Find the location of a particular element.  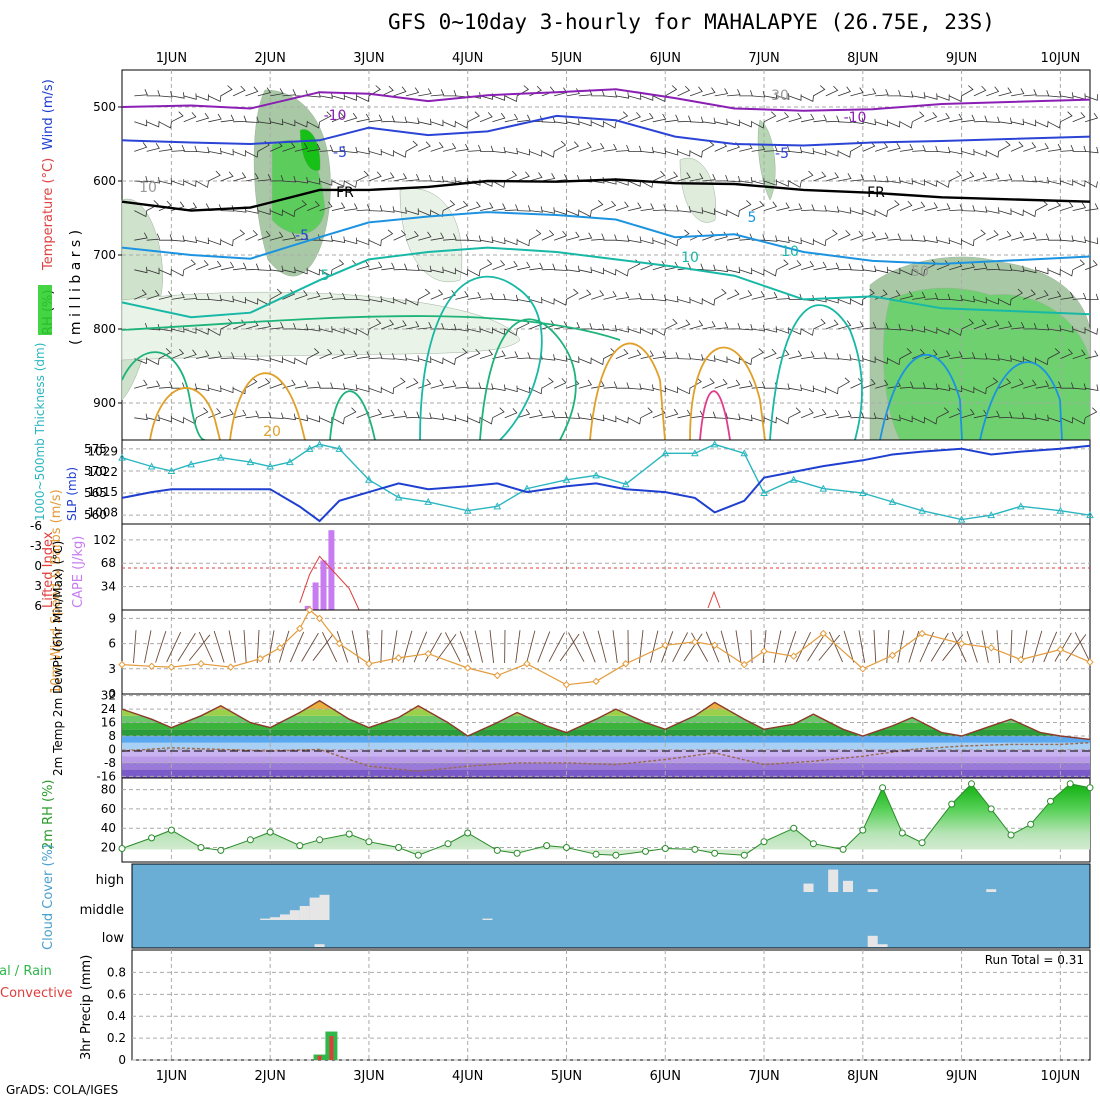

bottom-date-label: 1JUN is located at coordinates (171, 1076).